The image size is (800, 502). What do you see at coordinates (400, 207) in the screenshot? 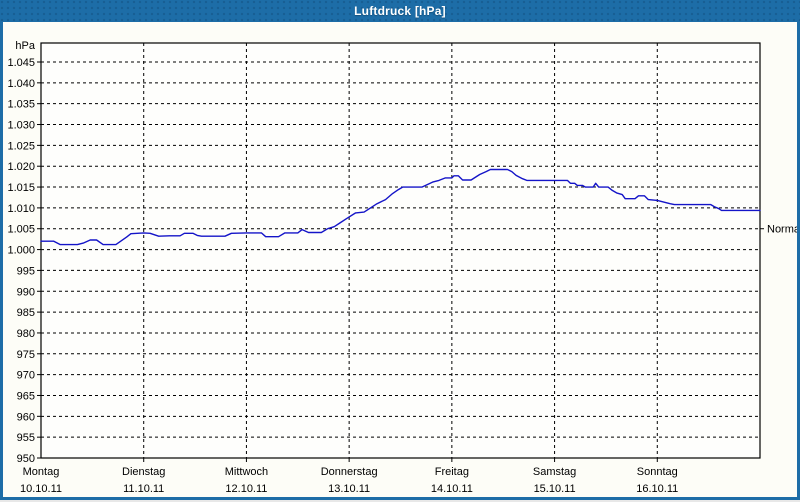
I see `pressure-line` at bounding box center [400, 207].